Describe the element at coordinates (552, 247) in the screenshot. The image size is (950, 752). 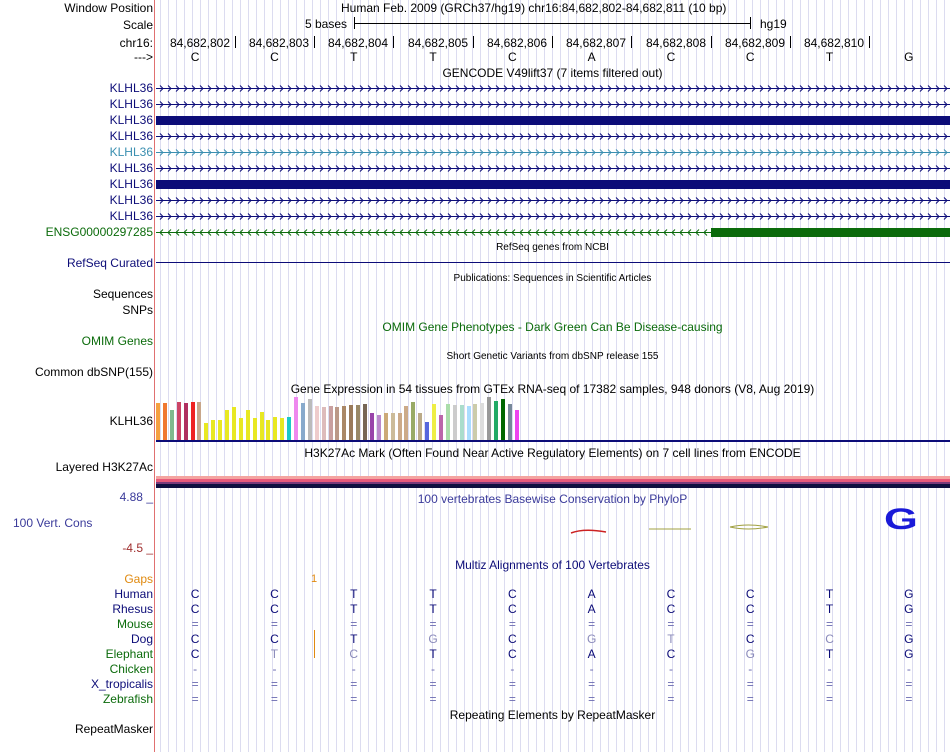
I see `refseq-track-title: RefSeq genes from NCBI` at that location.